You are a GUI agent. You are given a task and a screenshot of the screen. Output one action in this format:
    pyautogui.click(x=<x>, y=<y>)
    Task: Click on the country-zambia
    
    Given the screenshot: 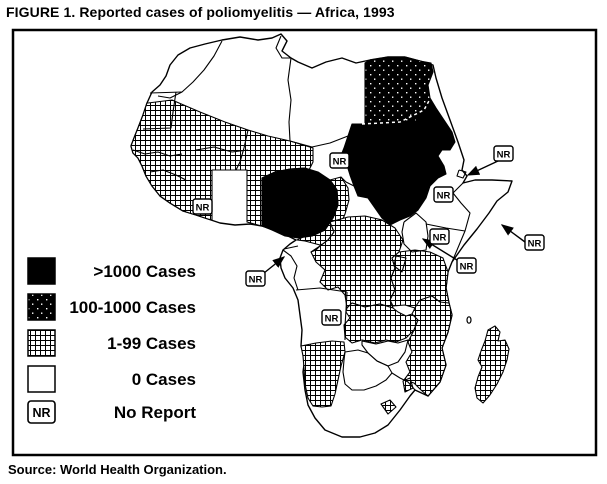 What is the action you would take?
    pyautogui.click(x=381, y=323)
    